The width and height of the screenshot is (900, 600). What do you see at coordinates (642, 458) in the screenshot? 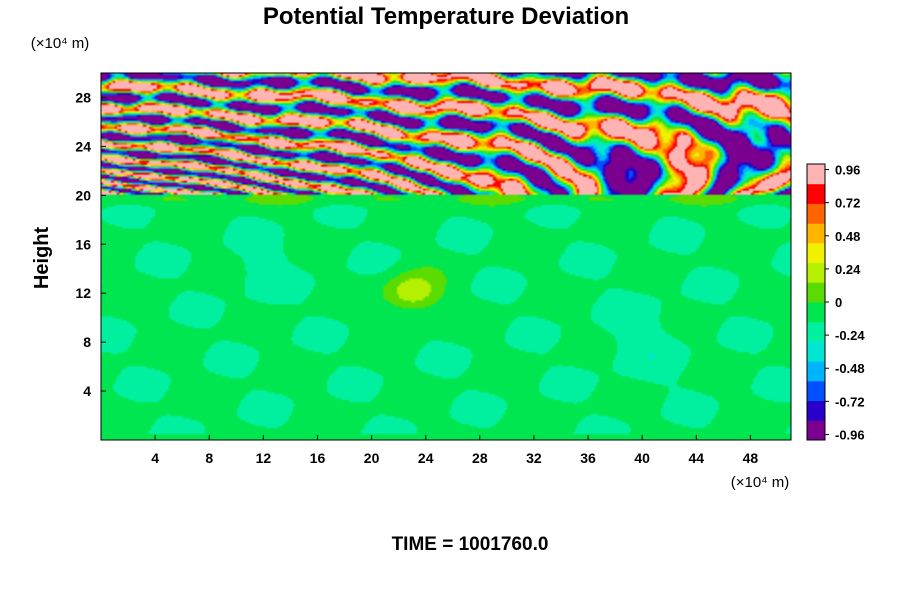
I see `x-tick-label: 40` at bounding box center [642, 458].